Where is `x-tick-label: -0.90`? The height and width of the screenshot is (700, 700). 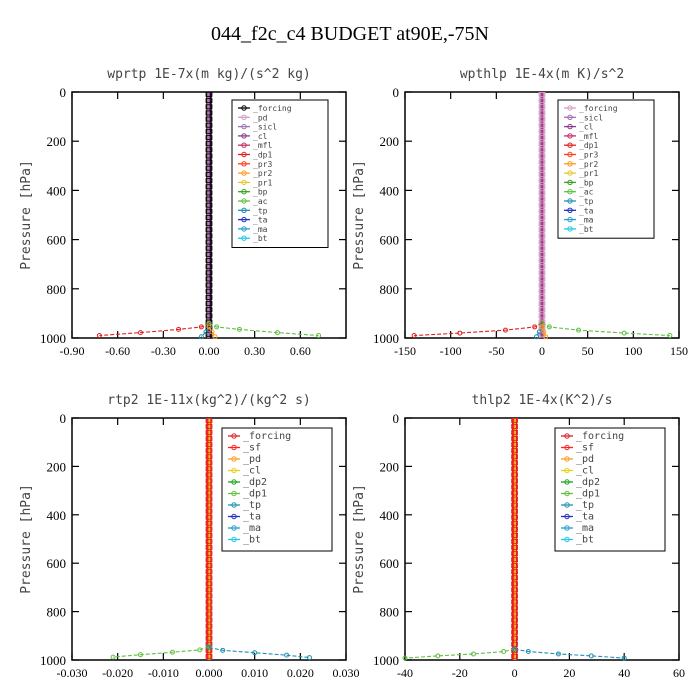
x-tick-label: -0.90 is located at coordinates (72, 351).